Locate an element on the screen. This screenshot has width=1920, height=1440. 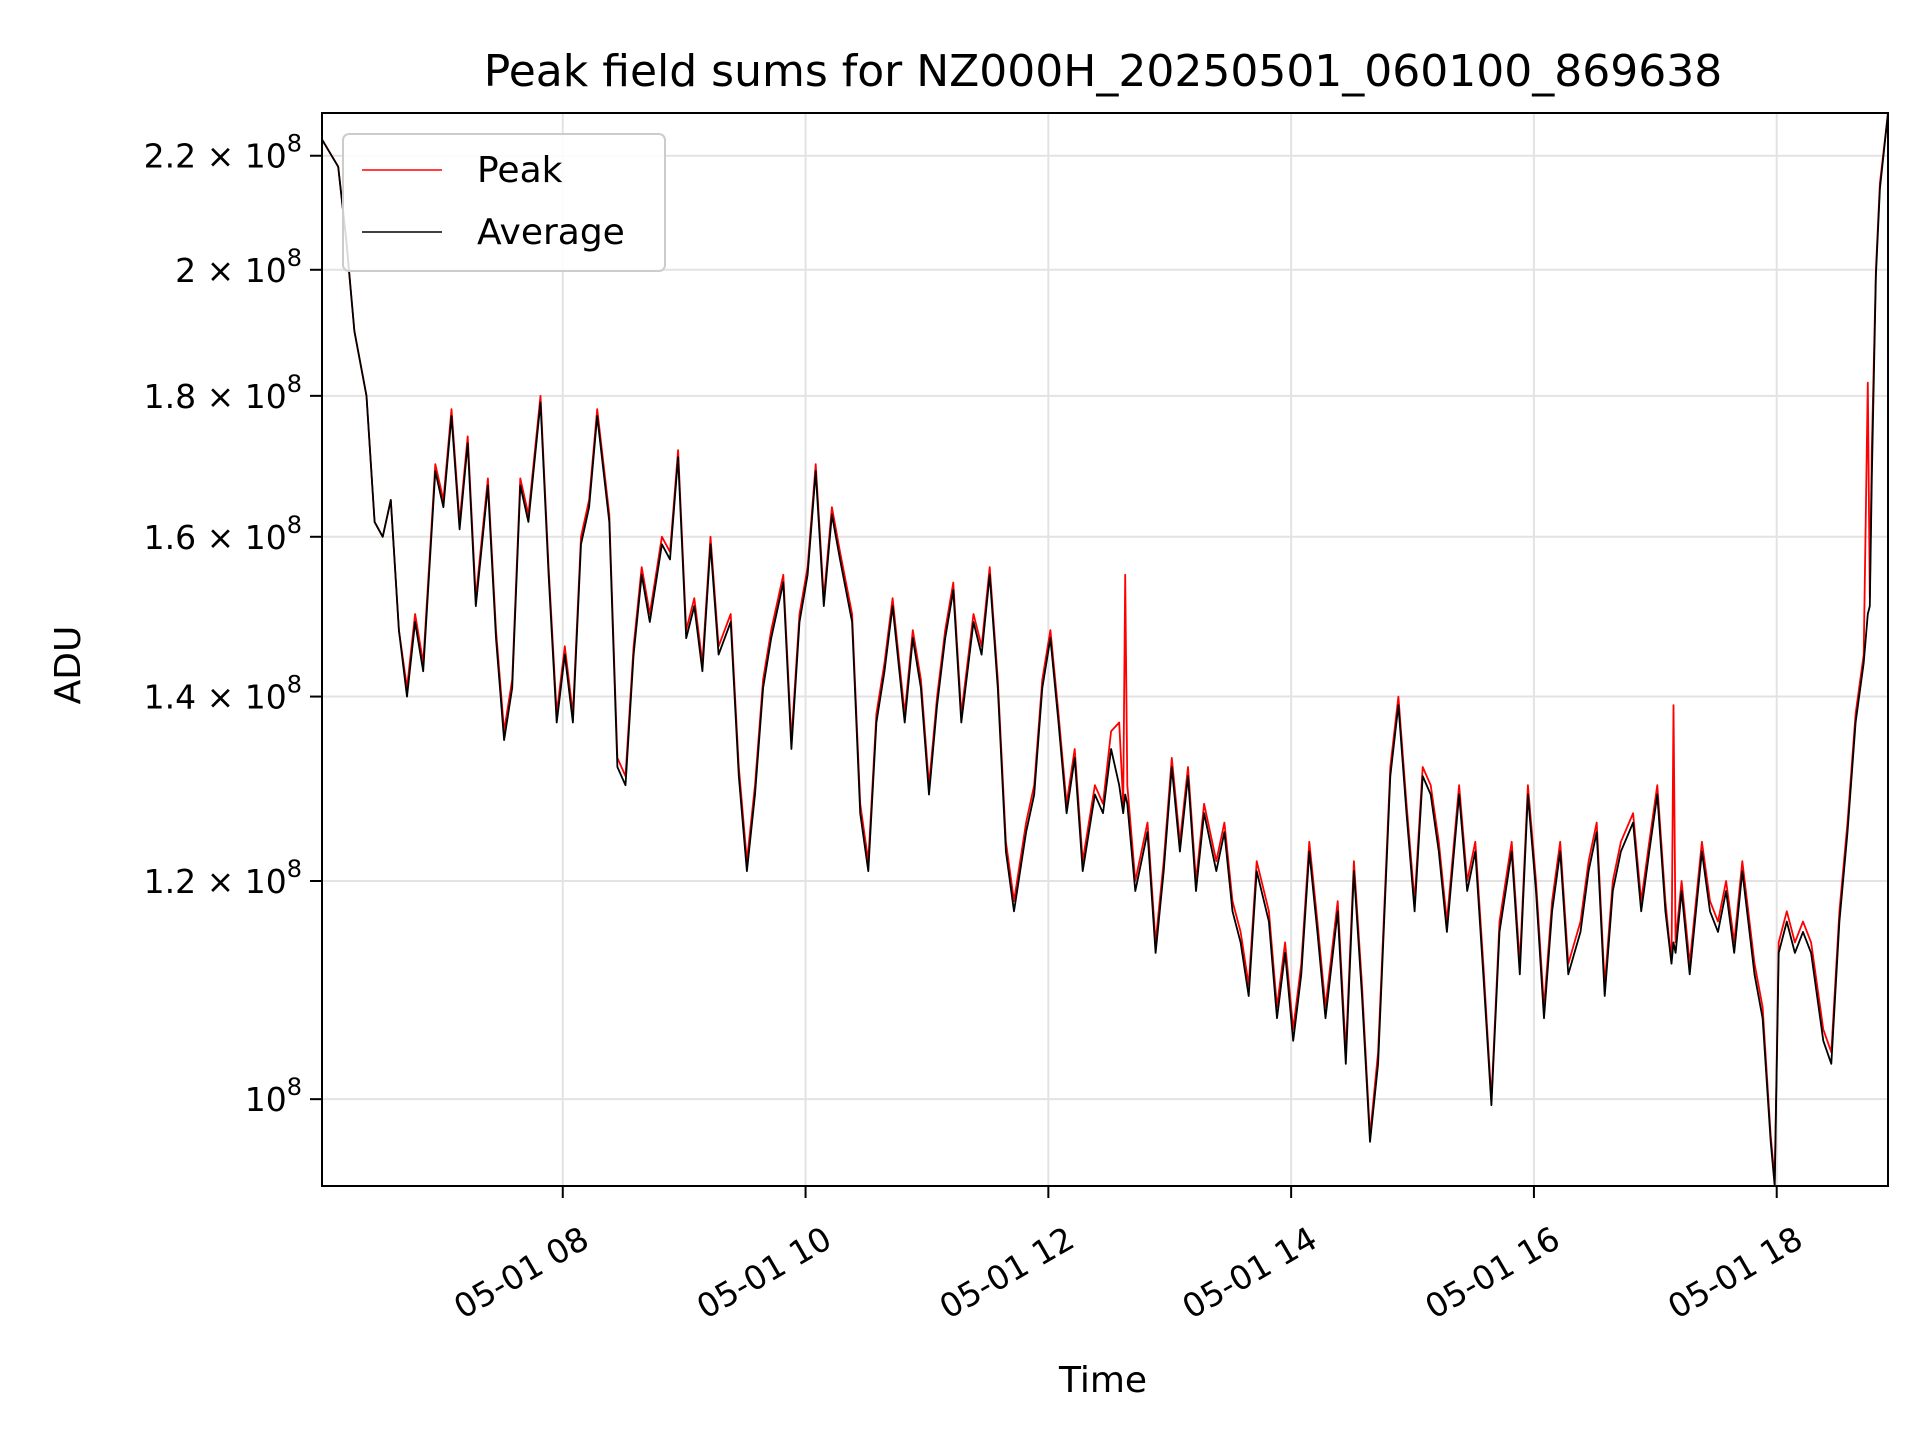
x-axis-label: Time is located at coordinates (1102, 1380).